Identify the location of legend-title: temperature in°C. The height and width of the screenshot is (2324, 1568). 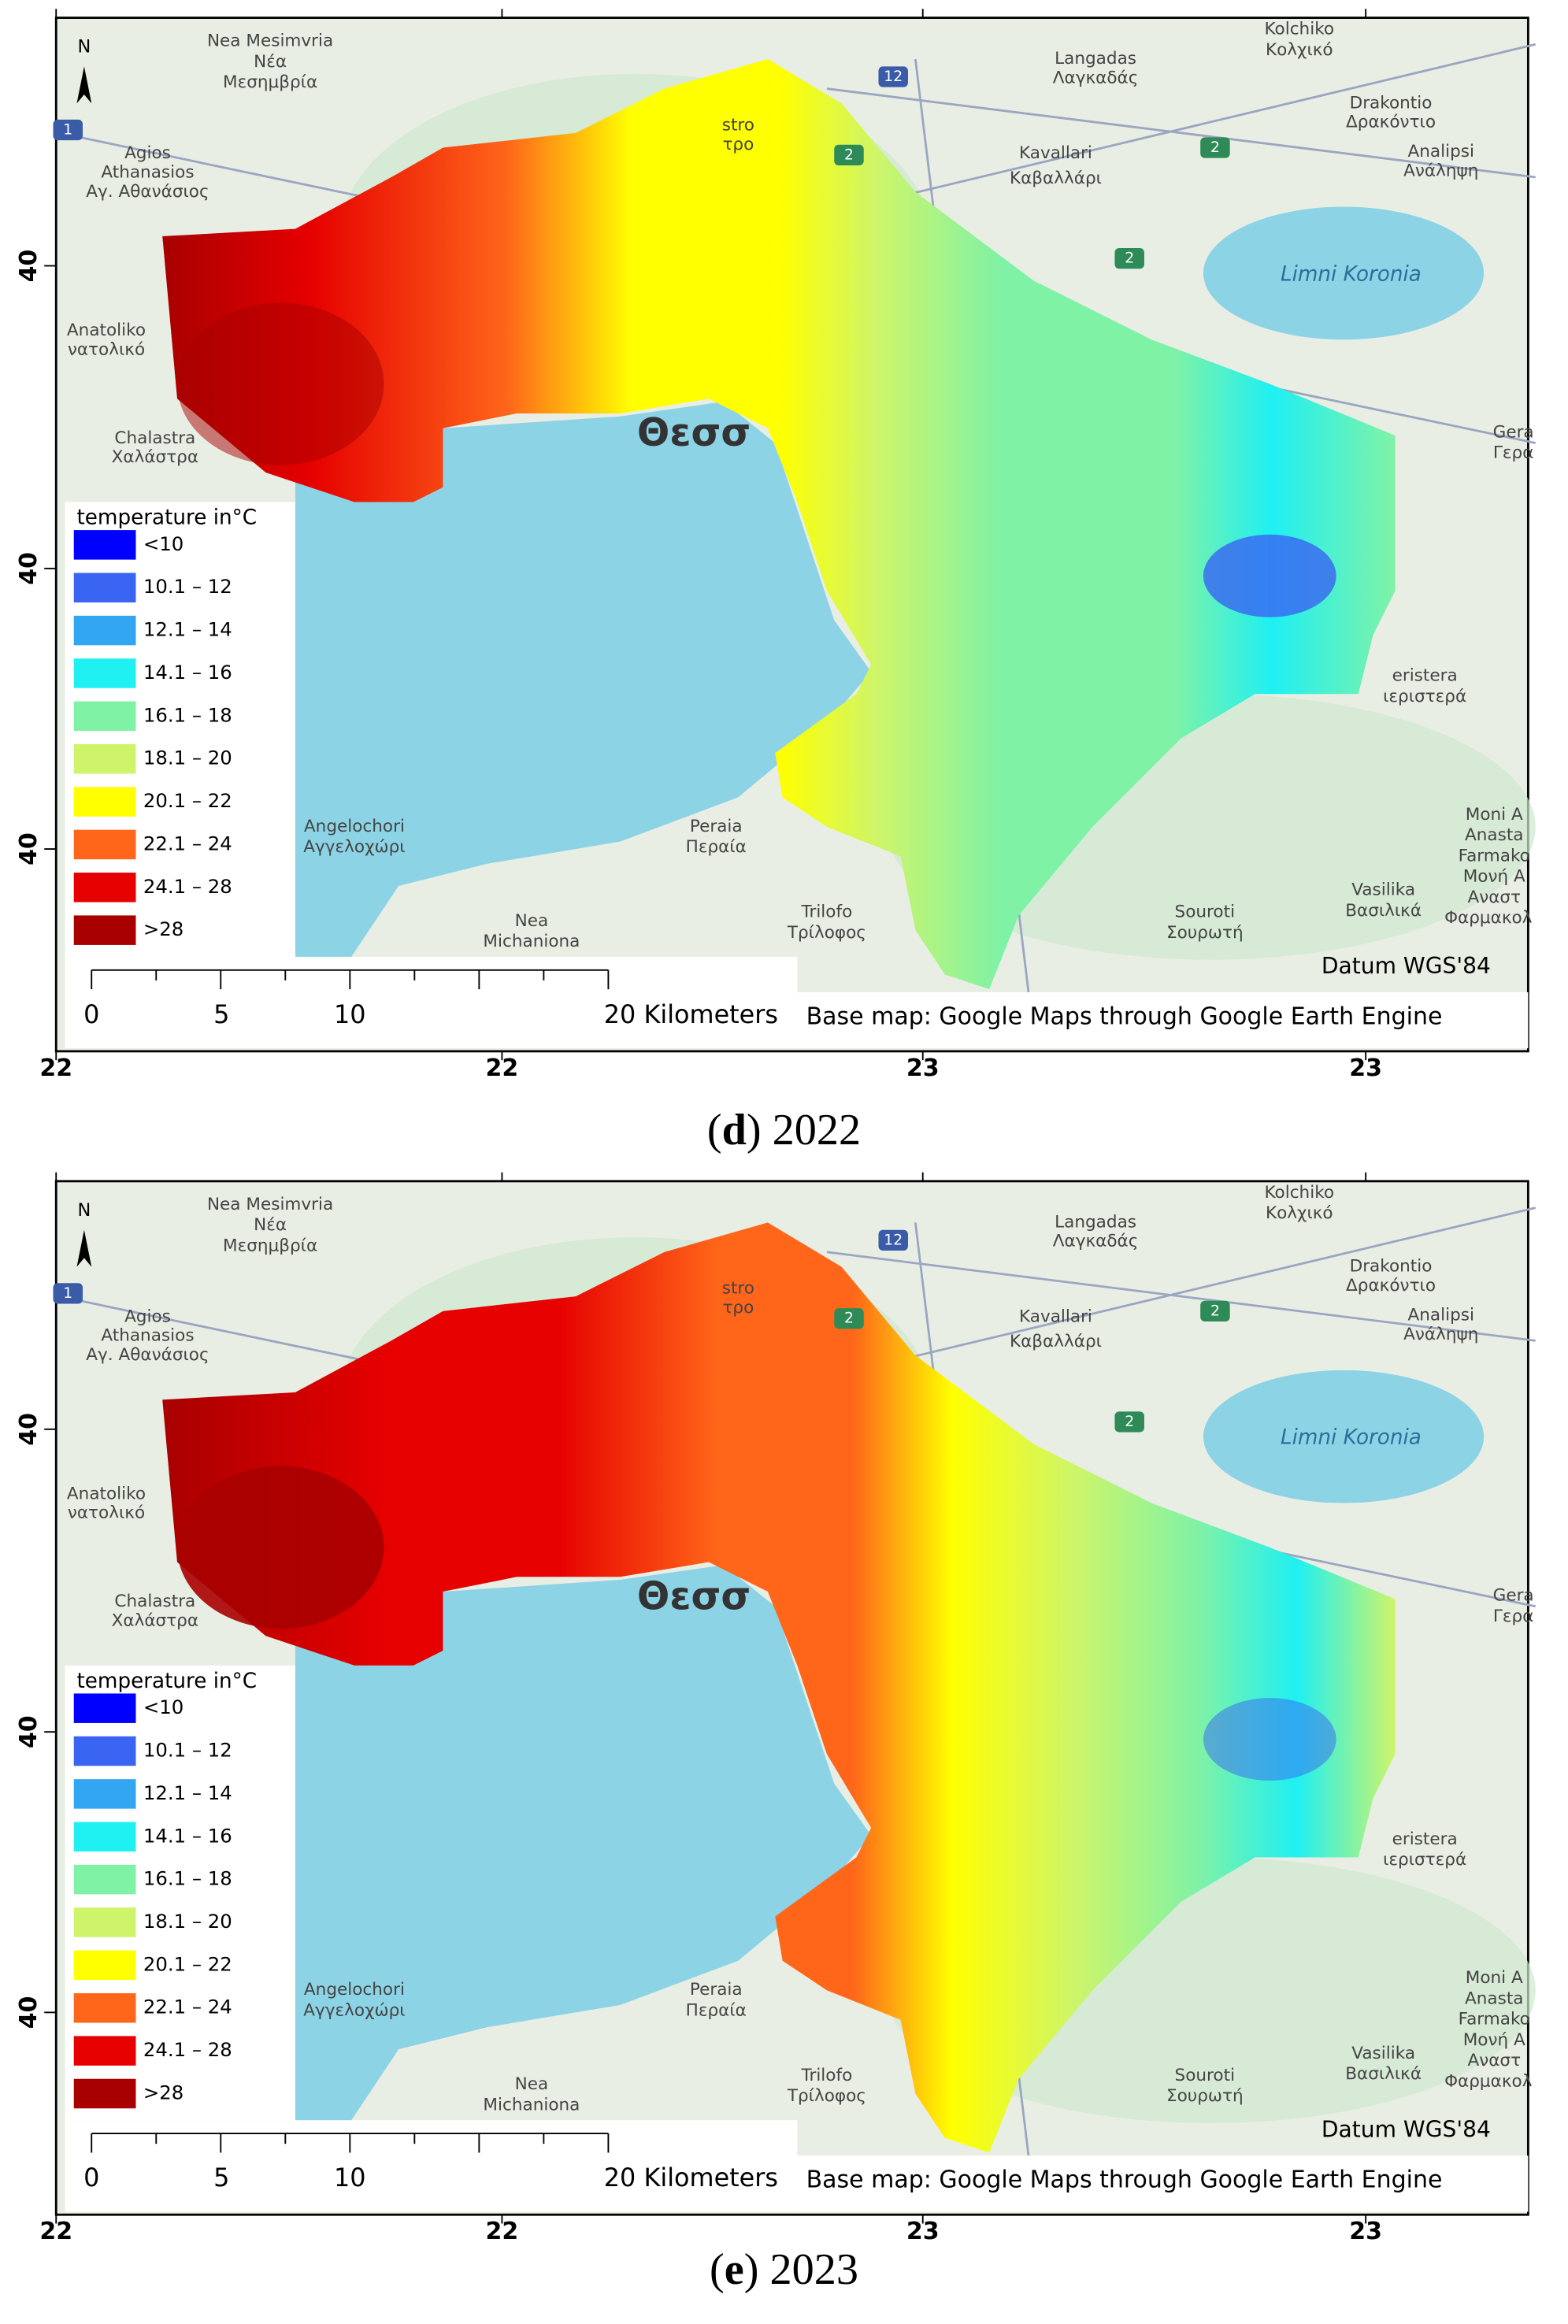
(166, 1682).